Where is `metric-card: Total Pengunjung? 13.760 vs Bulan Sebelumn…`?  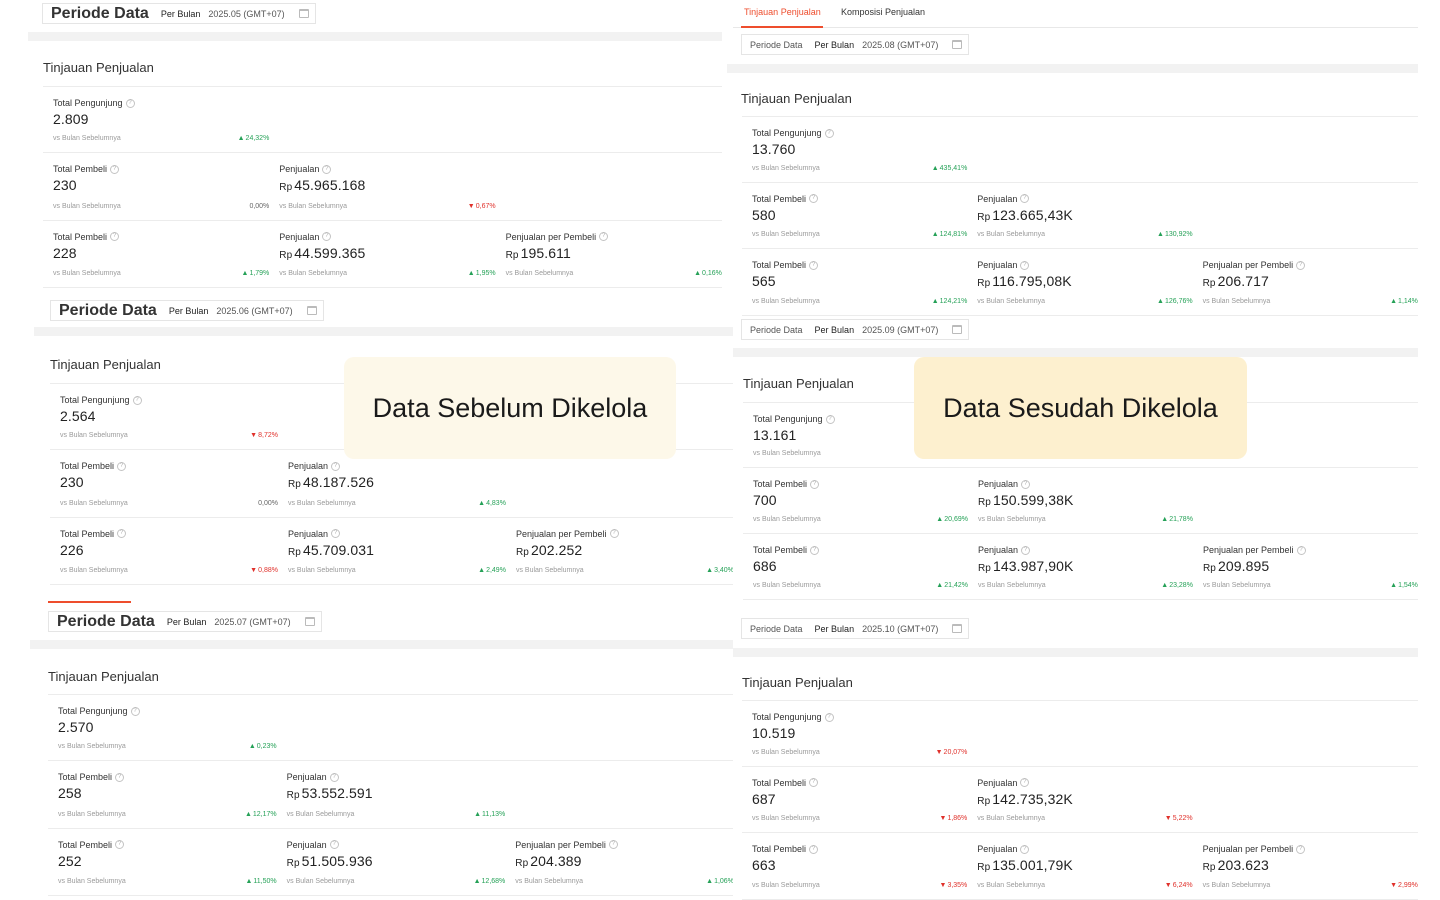
metric-card: Total Pengunjung? 13.760 vs Bulan Sebelumn… is located at coordinates (854, 149).